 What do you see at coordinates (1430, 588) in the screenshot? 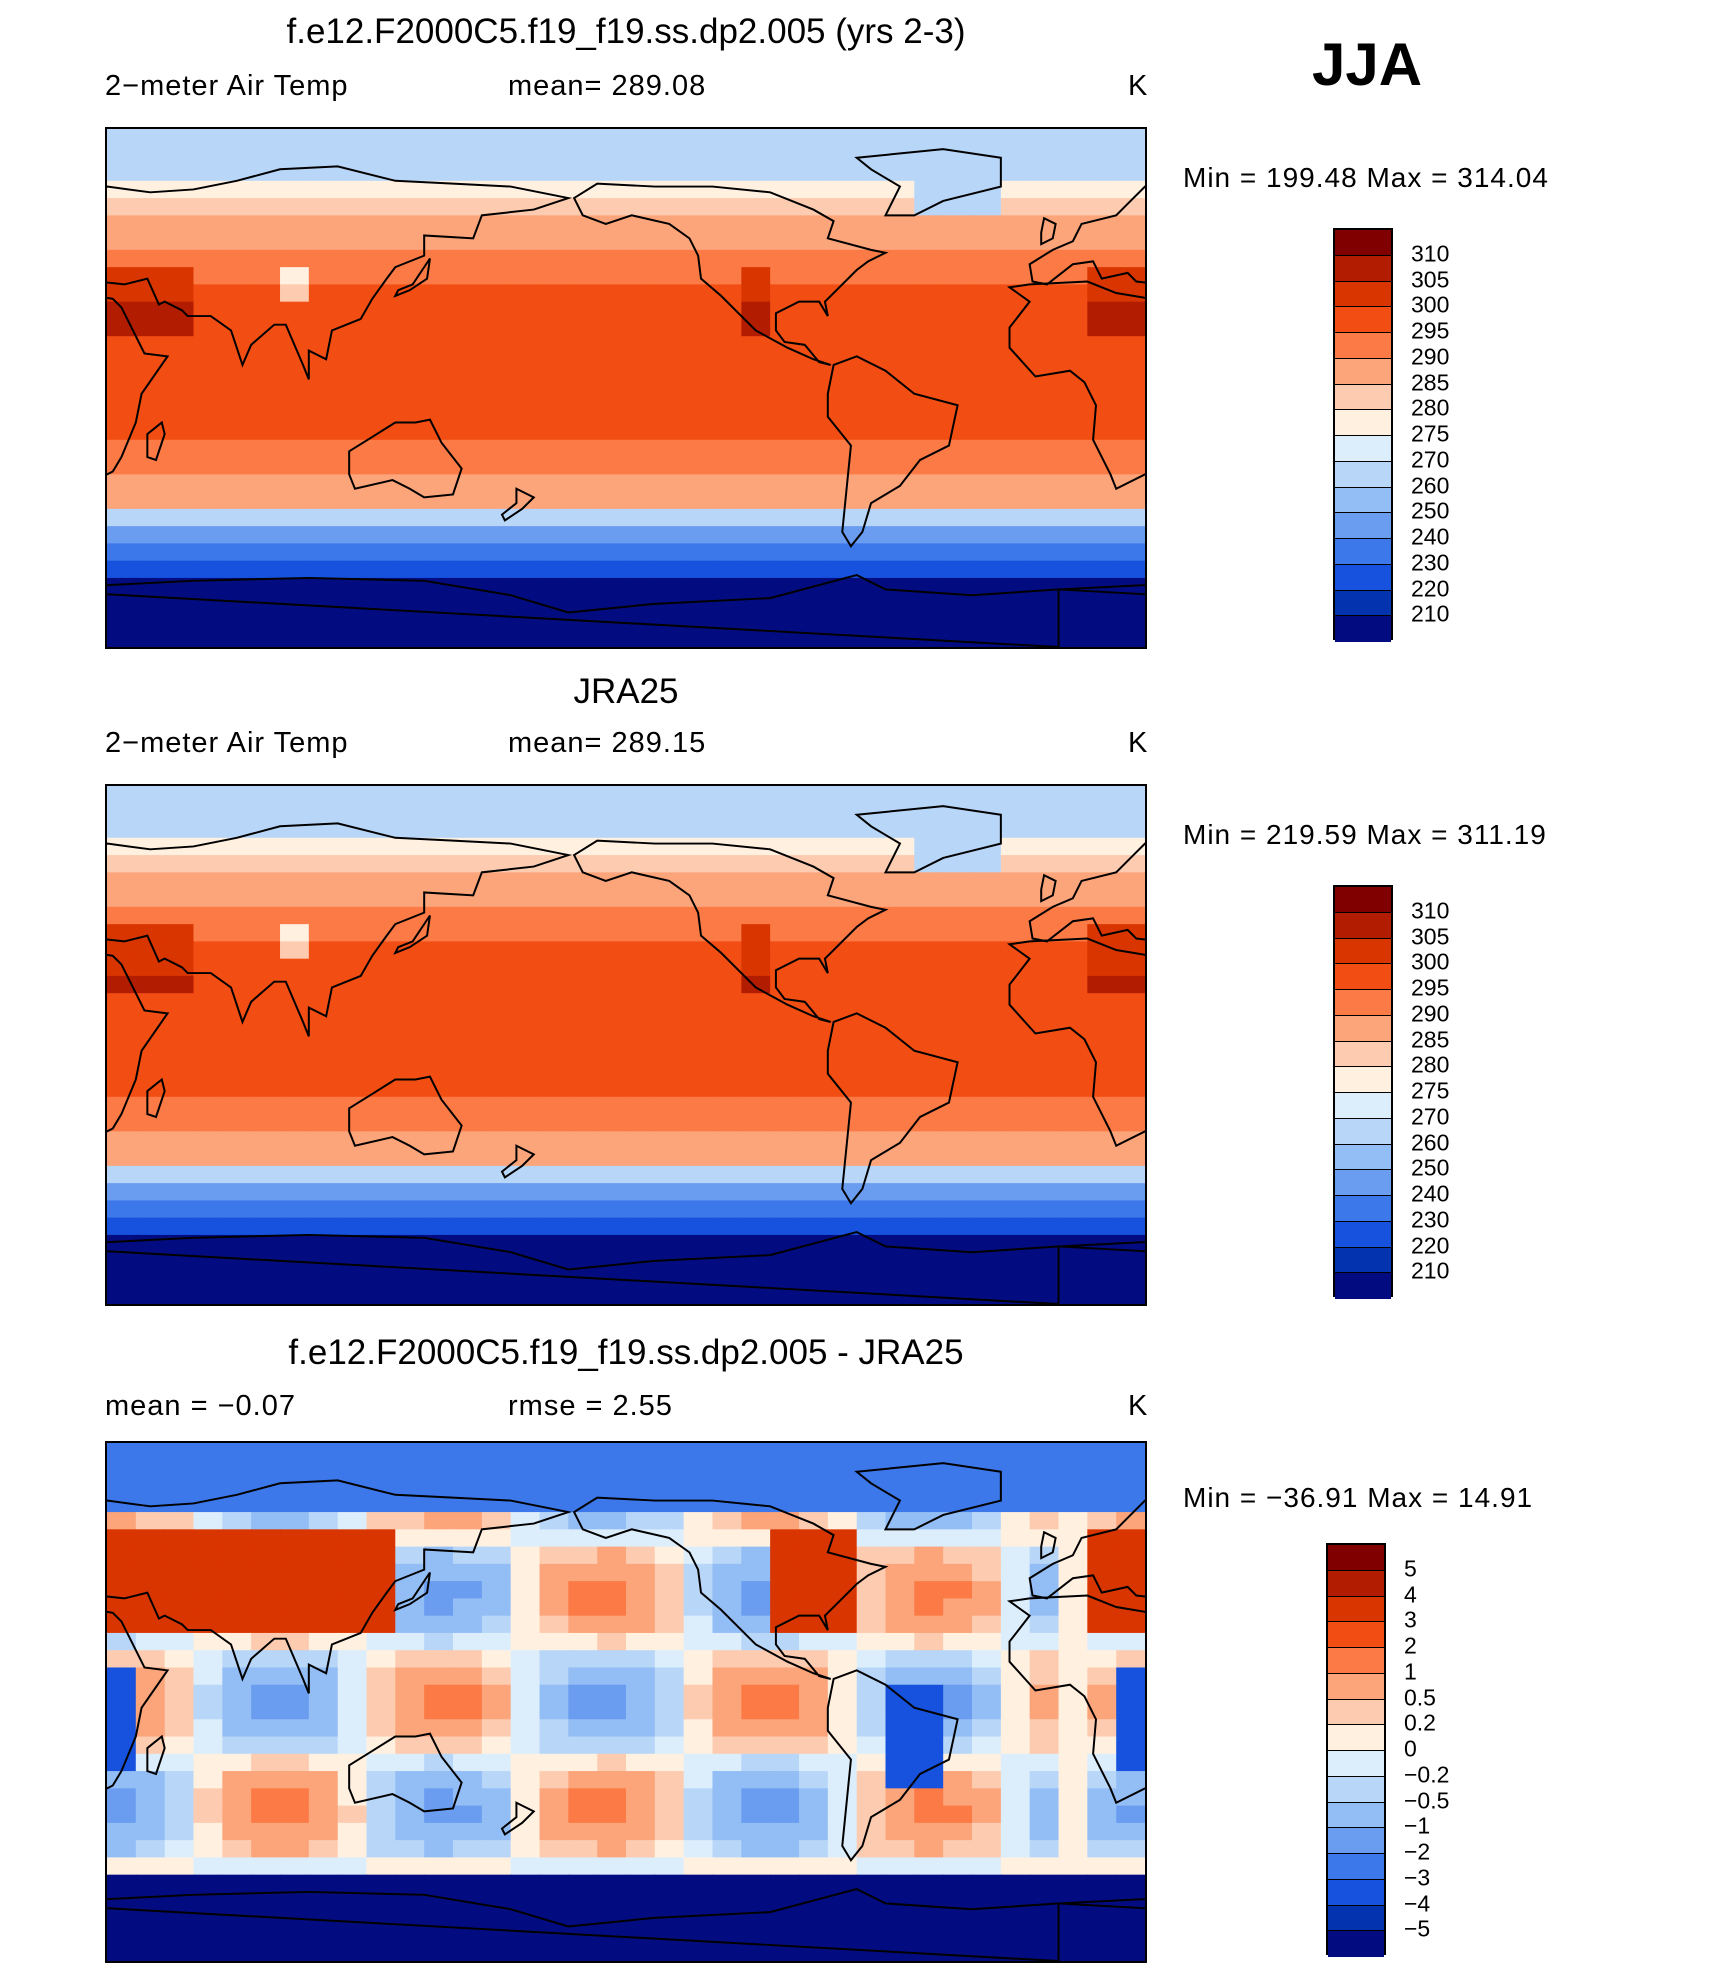
I see `colorbar-tick-label: 220` at bounding box center [1430, 588].